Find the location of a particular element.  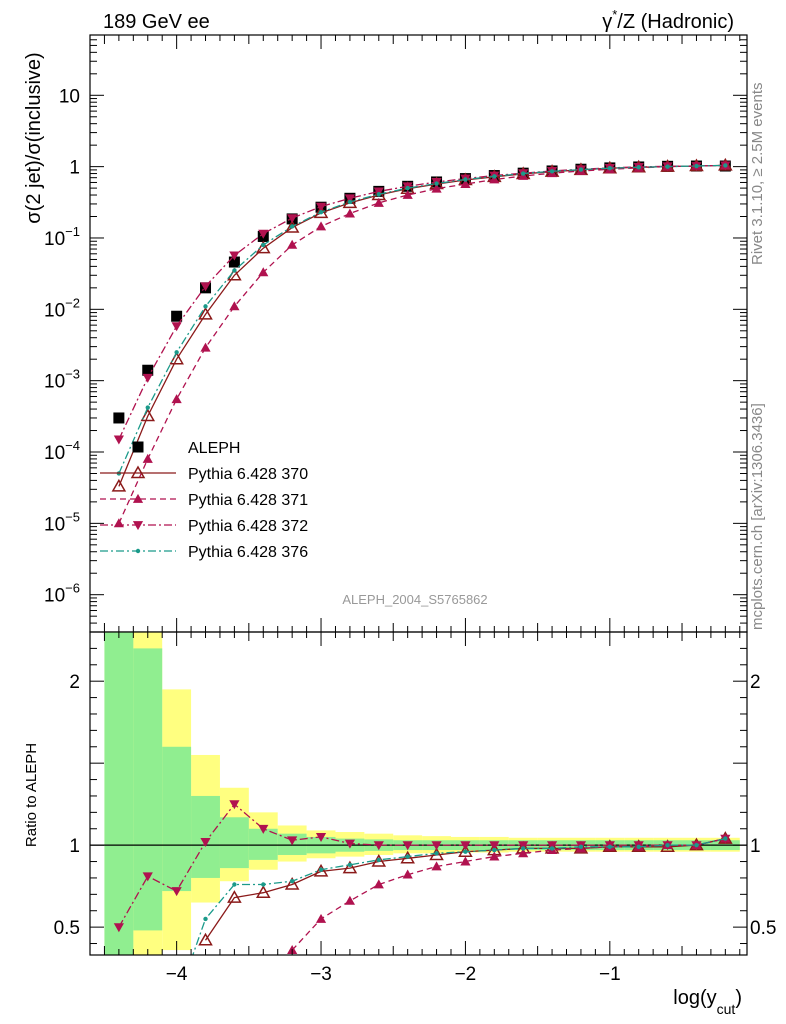

rivet-label: Rivet 3.1.10, ≥ 2.5M events is located at coordinates (757, 174).